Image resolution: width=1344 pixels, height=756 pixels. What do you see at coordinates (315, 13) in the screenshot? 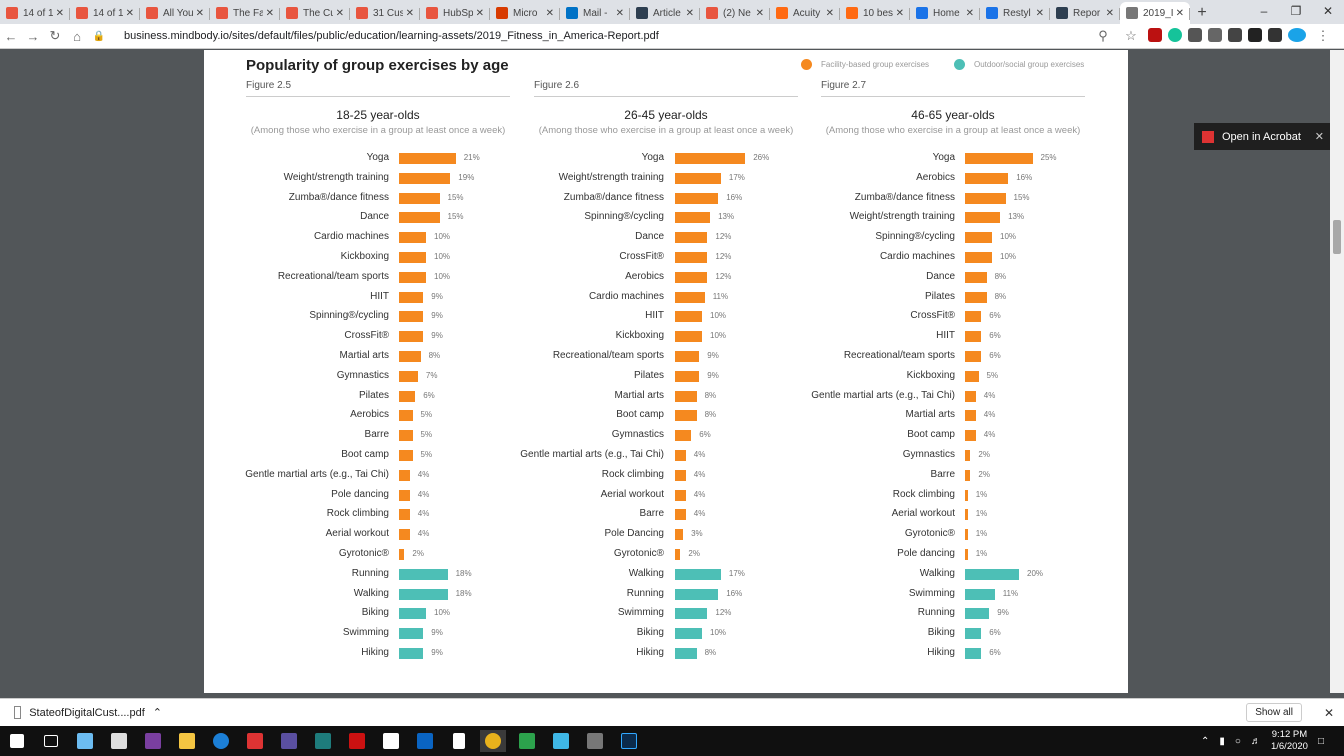
I see `browser-tab: The Cu ✕` at bounding box center [315, 13].